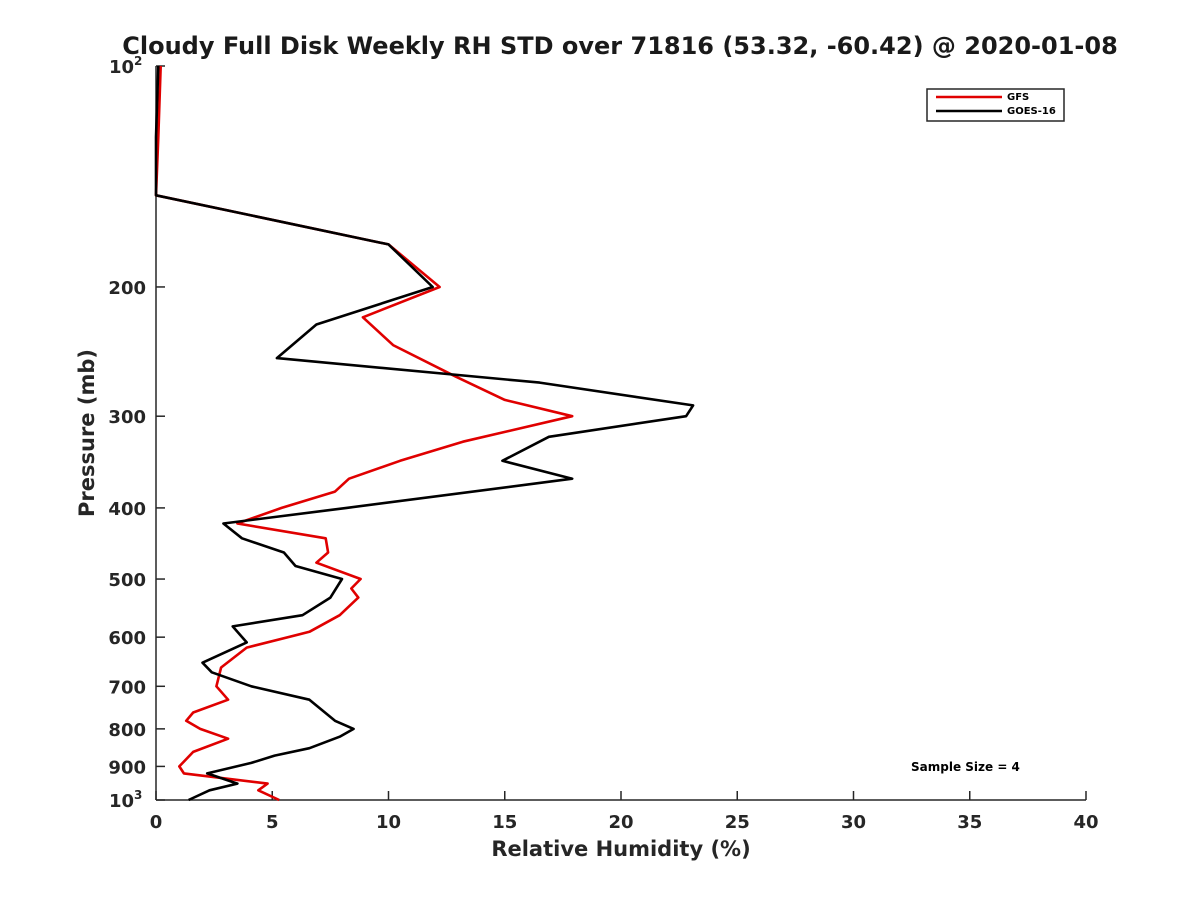 This screenshot has width=1200, height=900. Describe the element at coordinates (127, 580) in the screenshot. I see `y-tick-label: 500` at that location.